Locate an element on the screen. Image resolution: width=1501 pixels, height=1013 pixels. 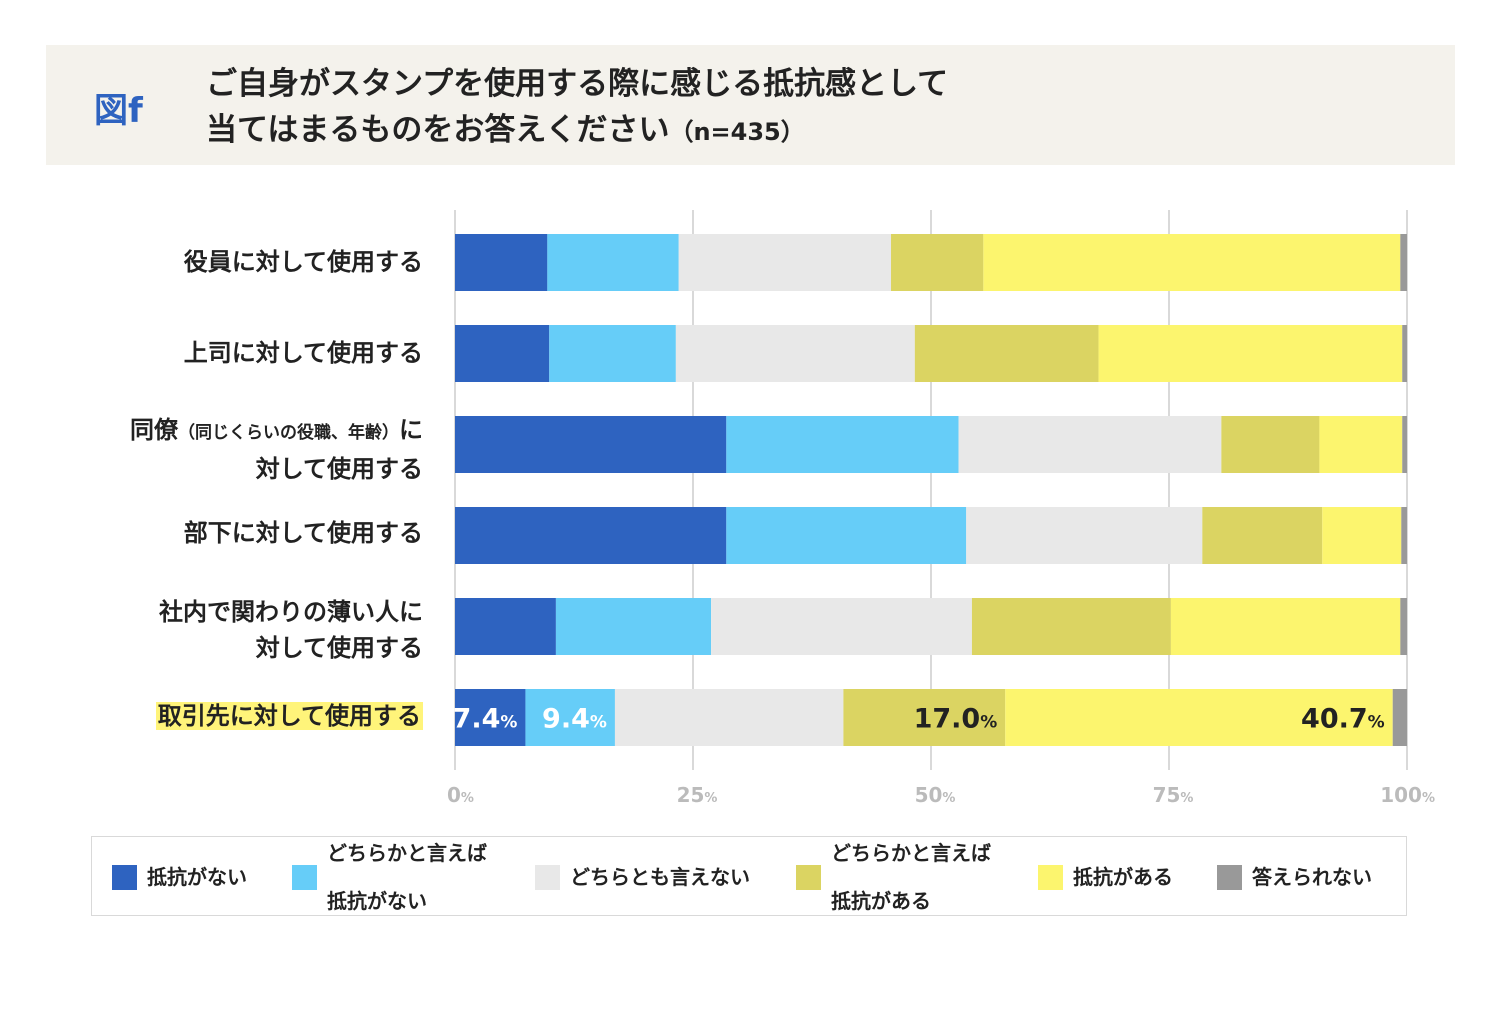
x-tick-label: 75% is located at coordinates (1173, 795).